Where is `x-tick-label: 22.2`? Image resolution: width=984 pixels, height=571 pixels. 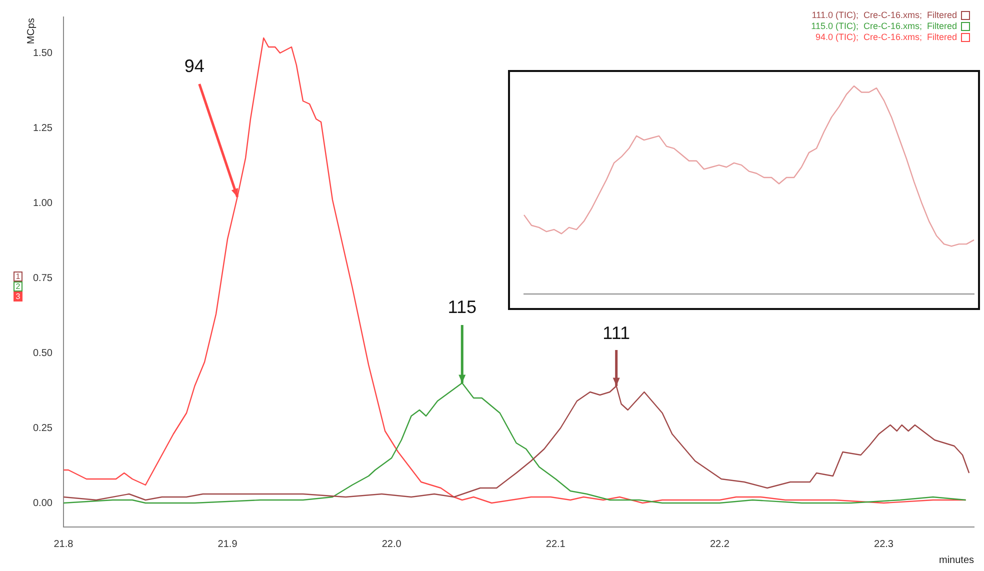 x-tick-label: 22.2 is located at coordinates (720, 544).